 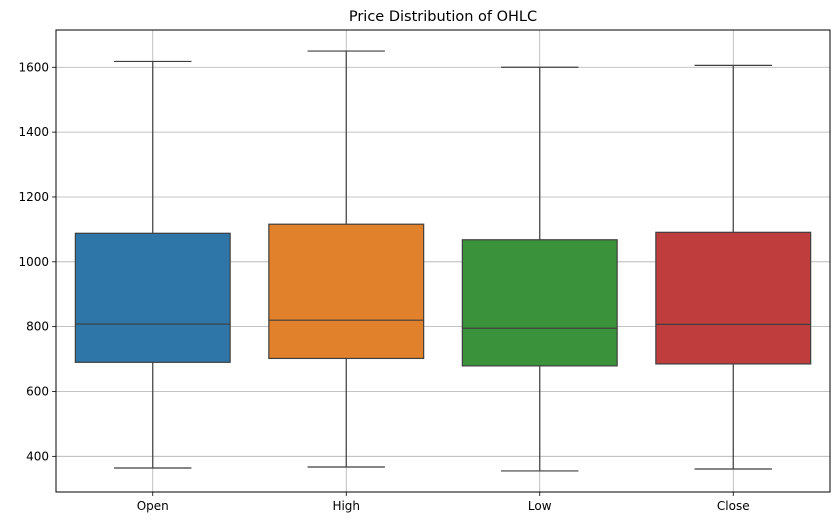 I want to click on box-open, so click(x=152, y=264).